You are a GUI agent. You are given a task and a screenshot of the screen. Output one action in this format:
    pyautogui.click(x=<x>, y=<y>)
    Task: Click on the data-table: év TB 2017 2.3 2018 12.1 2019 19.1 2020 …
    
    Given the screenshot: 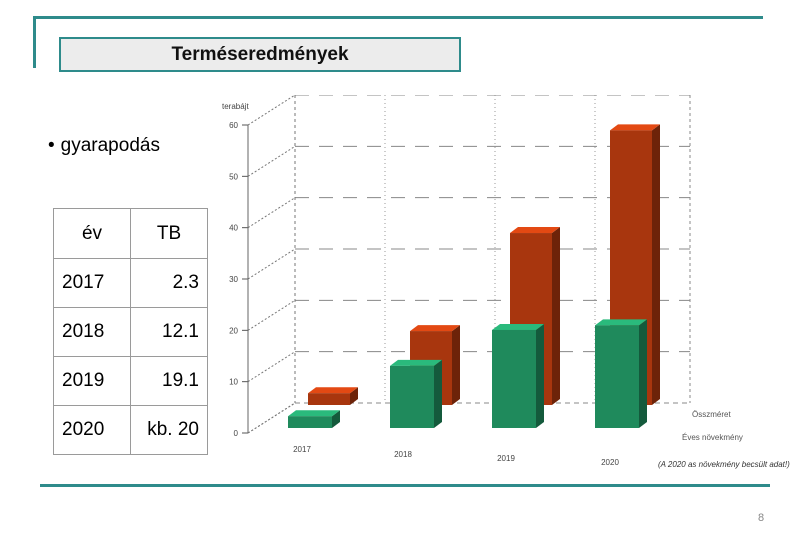 What is the action you would take?
    pyautogui.click(x=130, y=331)
    